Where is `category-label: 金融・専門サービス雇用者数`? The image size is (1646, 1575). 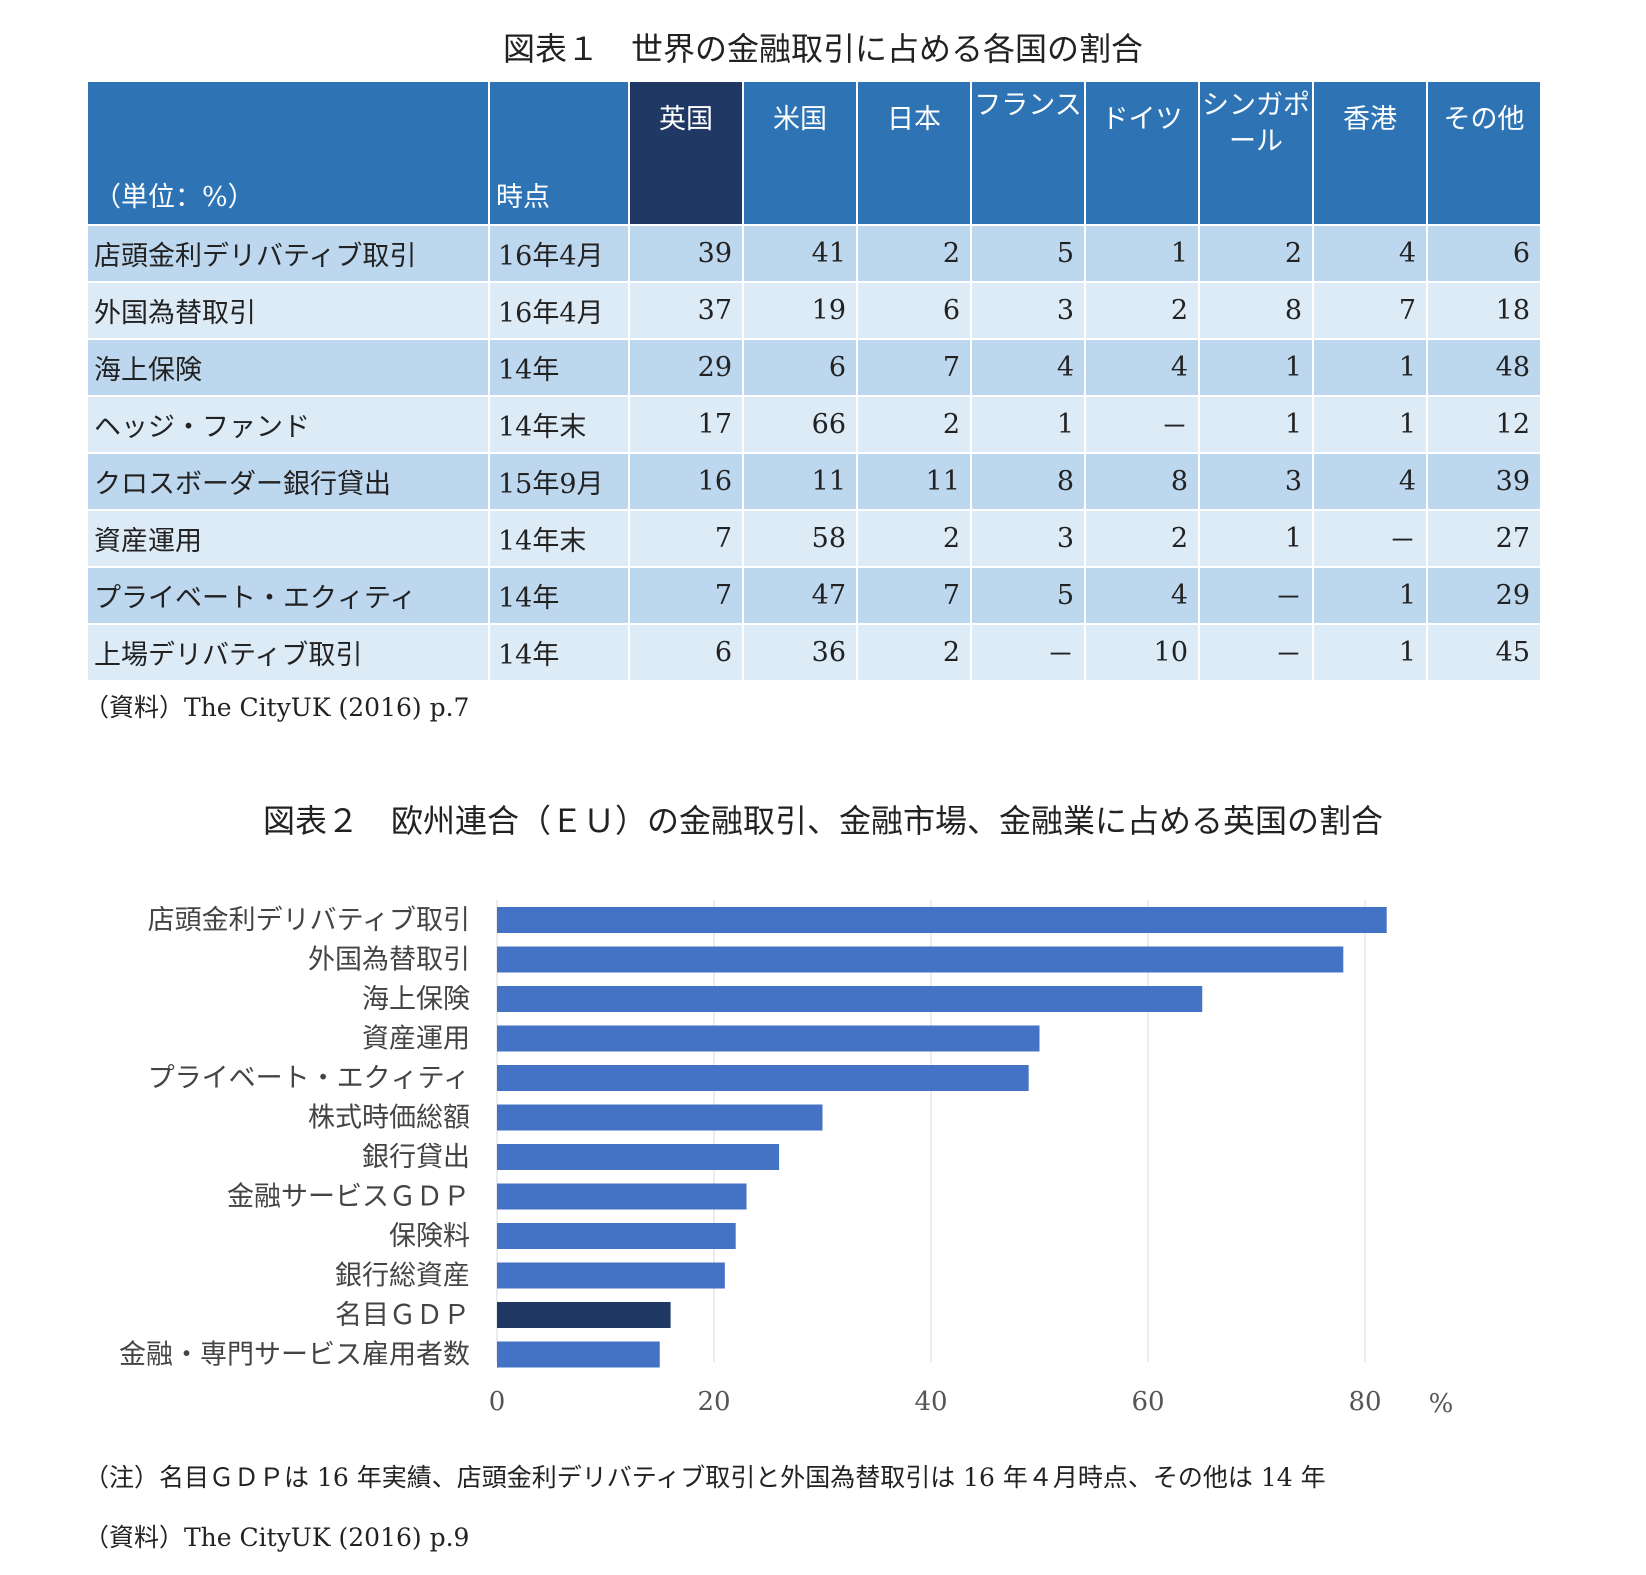
category-label: 金融・専門サービス雇用者数 is located at coordinates (294, 1355).